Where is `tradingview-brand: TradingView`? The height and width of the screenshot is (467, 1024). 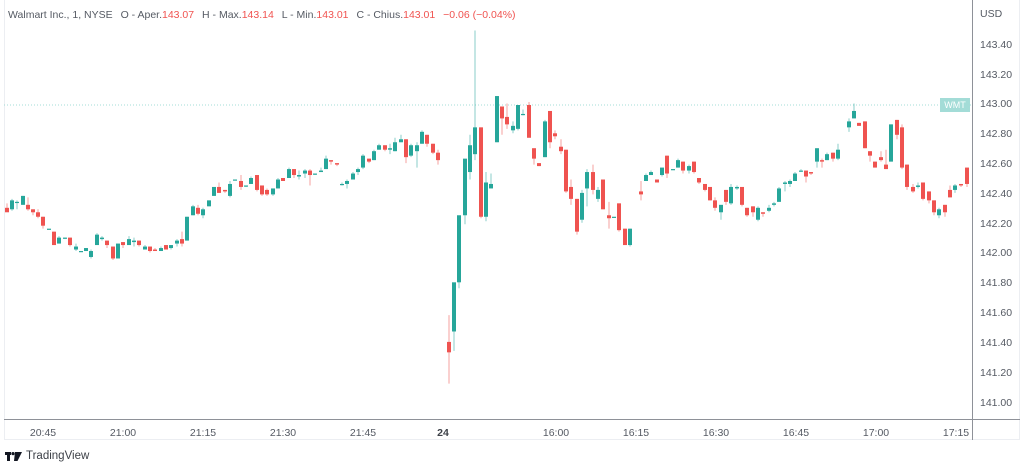 tradingview-brand: TradingView is located at coordinates (47, 456).